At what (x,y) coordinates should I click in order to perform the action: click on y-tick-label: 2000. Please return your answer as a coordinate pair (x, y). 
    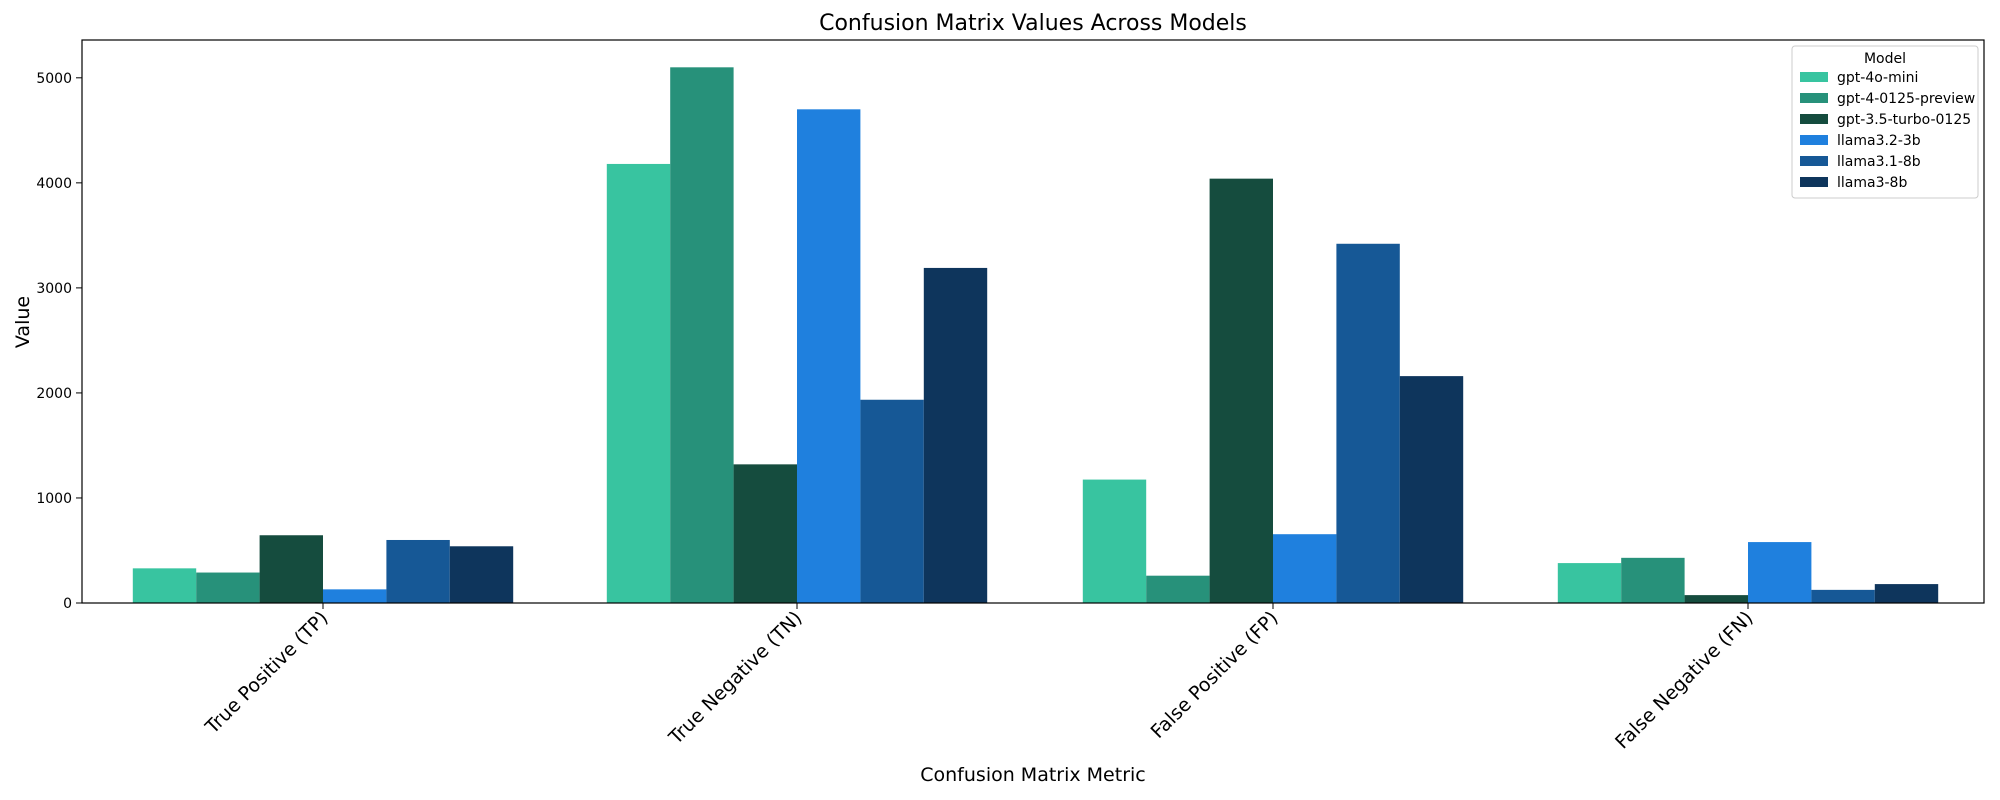
    Looking at the image, I should click on (54, 394).